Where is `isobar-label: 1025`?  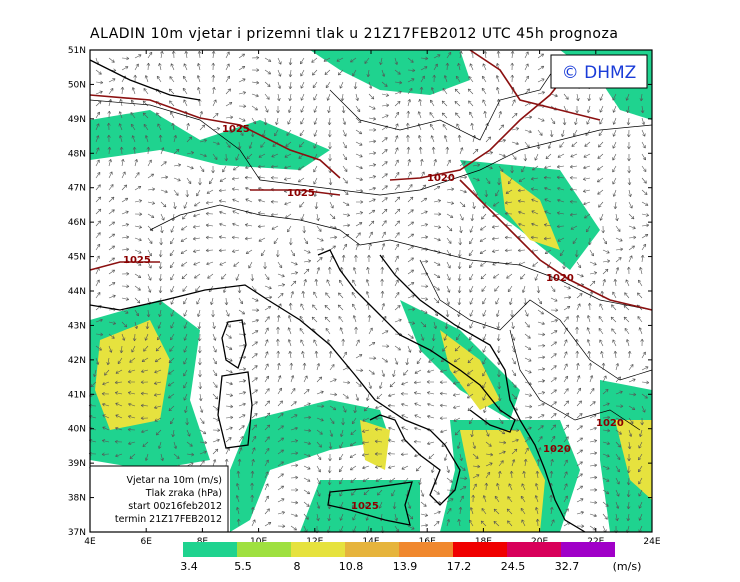
isobar-label: 1025 is located at coordinates (301, 193).